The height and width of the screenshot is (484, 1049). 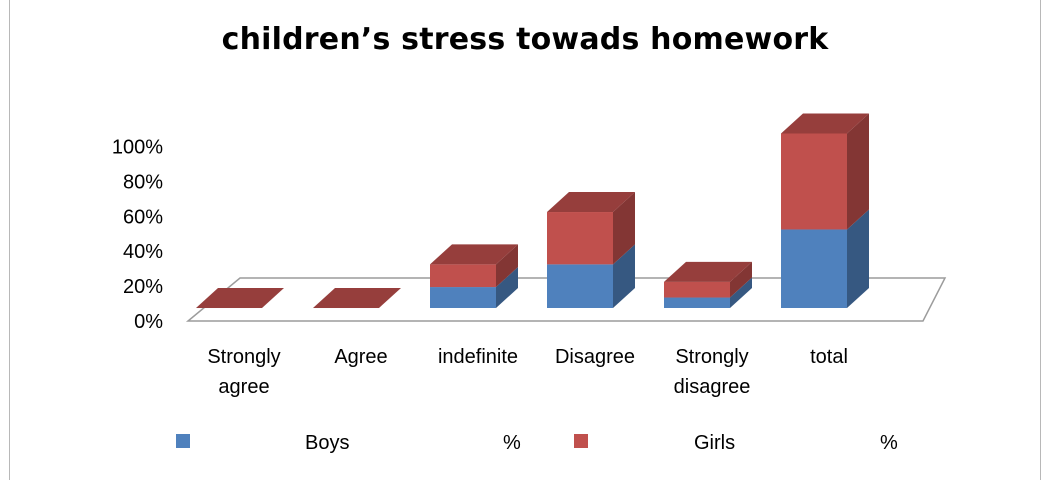 What do you see at coordinates (829, 357) in the screenshot?
I see `category-label: total` at bounding box center [829, 357].